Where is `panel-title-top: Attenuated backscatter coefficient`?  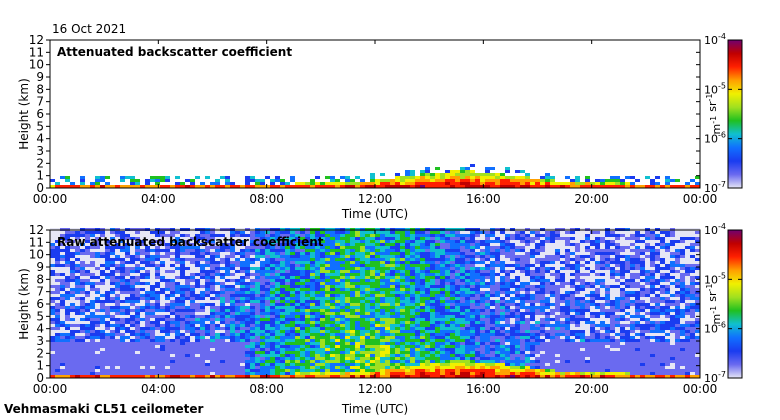 panel-title-top: Attenuated backscatter coefficient is located at coordinates (174, 52).